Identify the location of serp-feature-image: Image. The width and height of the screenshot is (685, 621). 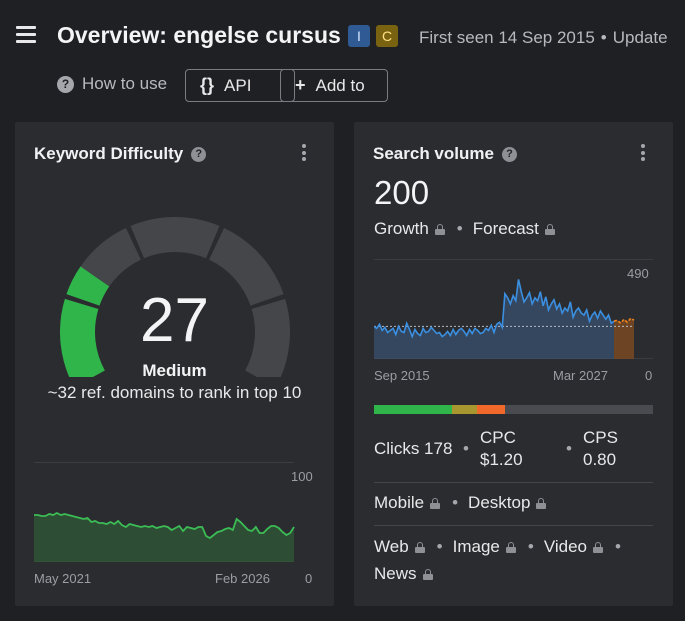
(476, 546).